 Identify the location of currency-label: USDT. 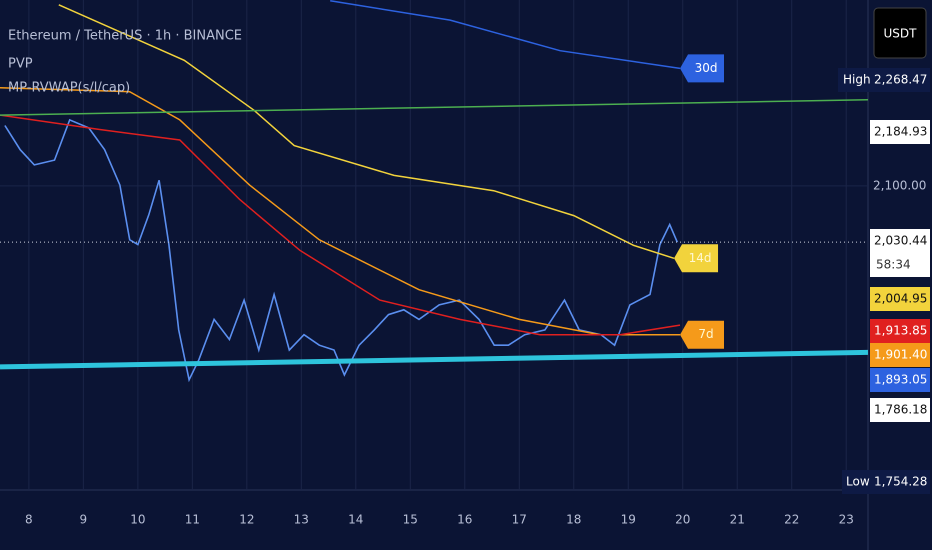
(901, 34).